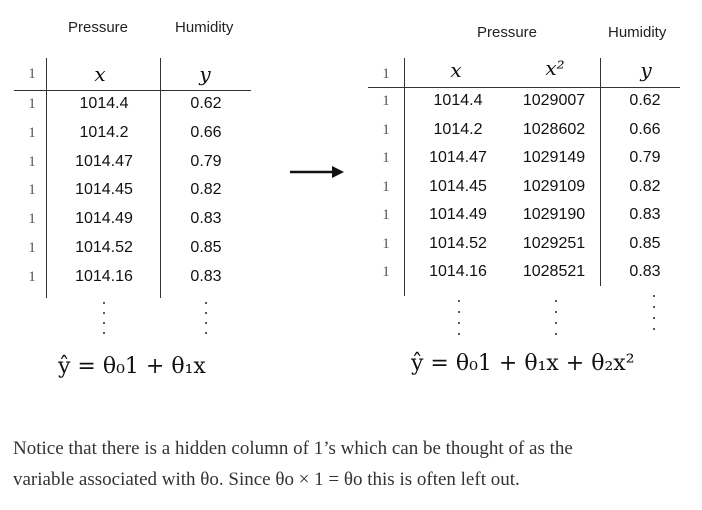 The image size is (702, 510). I want to click on formula-linear: ŷ = θ₀1 + θ₁x, so click(132, 366).